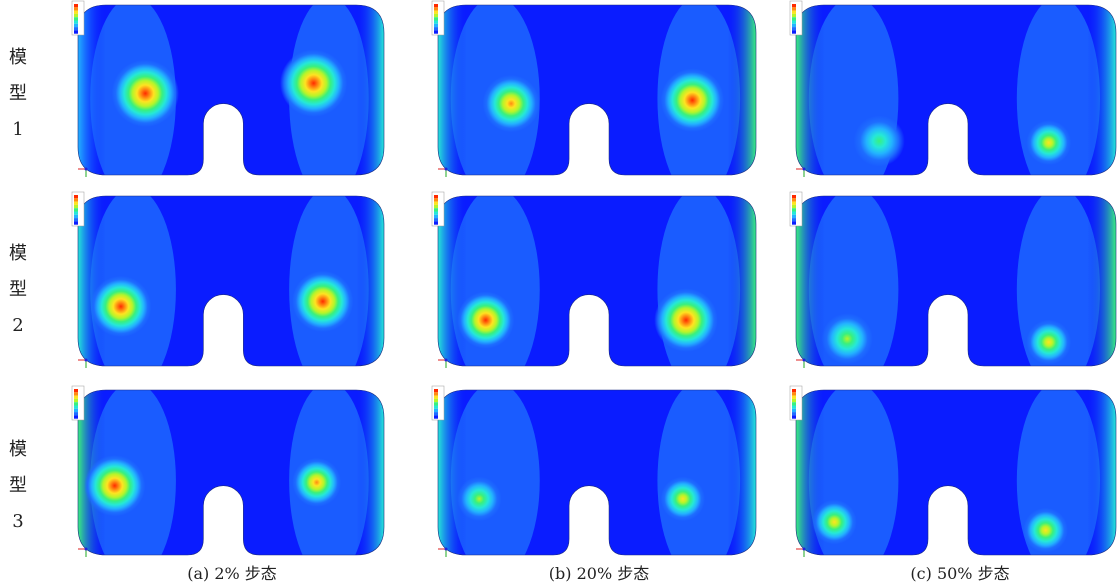 Image resolution: width=1119 pixels, height=585 pixels. Describe the element at coordinates (960, 573) in the screenshot. I see `caption-c: (c) 50% 步态` at that location.